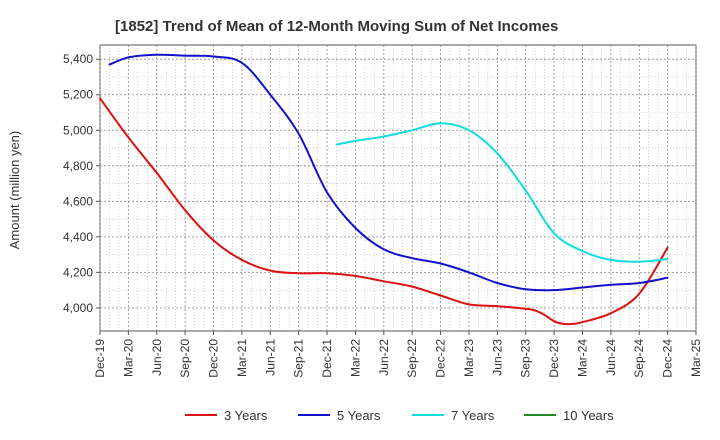 The image size is (720, 440). Describe the element at coordinates (100, 358) in the screenshot. I see `x-tick-label: Dec-19` at that location.